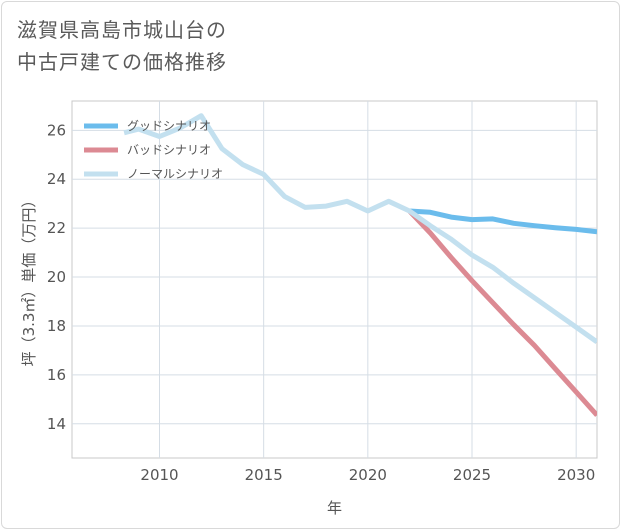 This screenshot has height=530, width=621. Describe the element at coordinates (576, 475) in the screenshot. I see `x-tick-label: 2030` at that location.